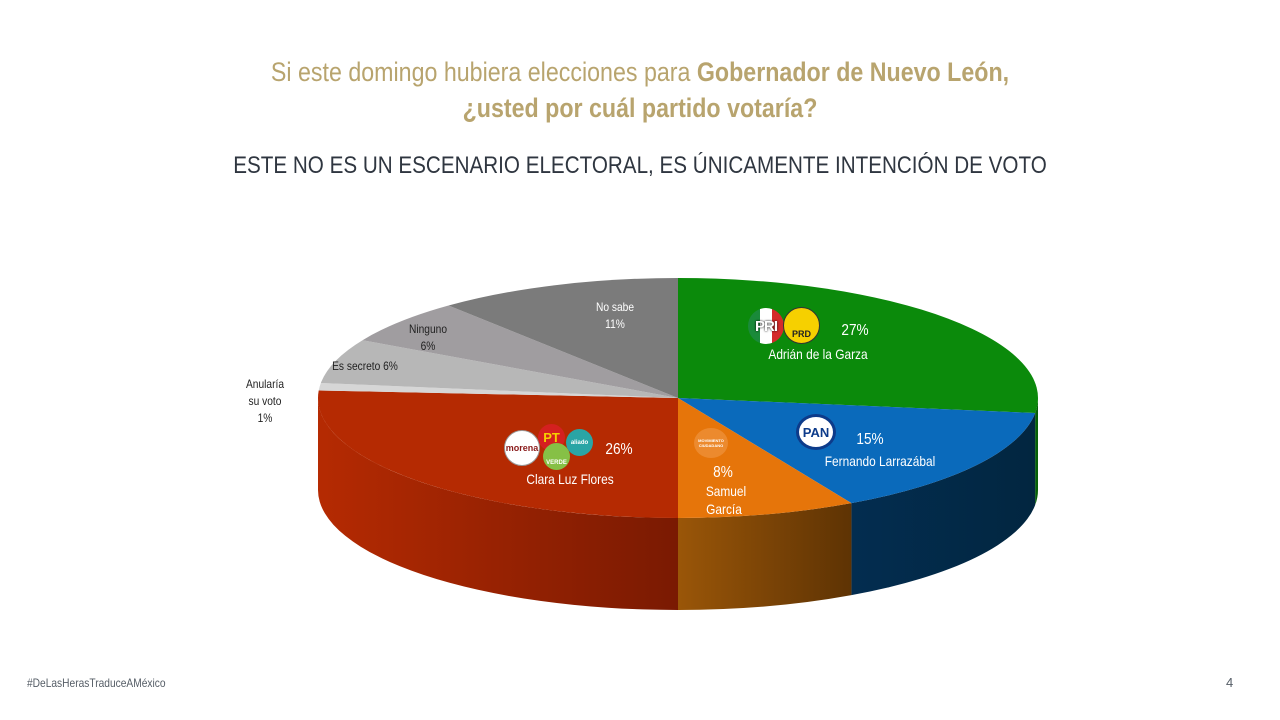 The height and width of the screenshot is (720, 1280). Describe the element at coordinates (264, 384) in the screenshot. I see `label-anularia-1: Anularía` at that location.